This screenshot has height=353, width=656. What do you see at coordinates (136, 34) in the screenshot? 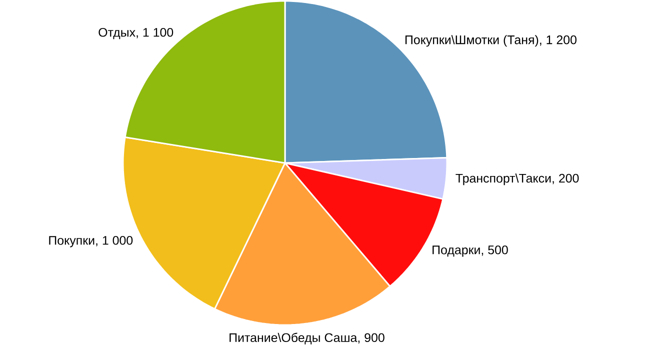
I see `slice-label: Отдых, 1 100` at bounding box center [136, 34].